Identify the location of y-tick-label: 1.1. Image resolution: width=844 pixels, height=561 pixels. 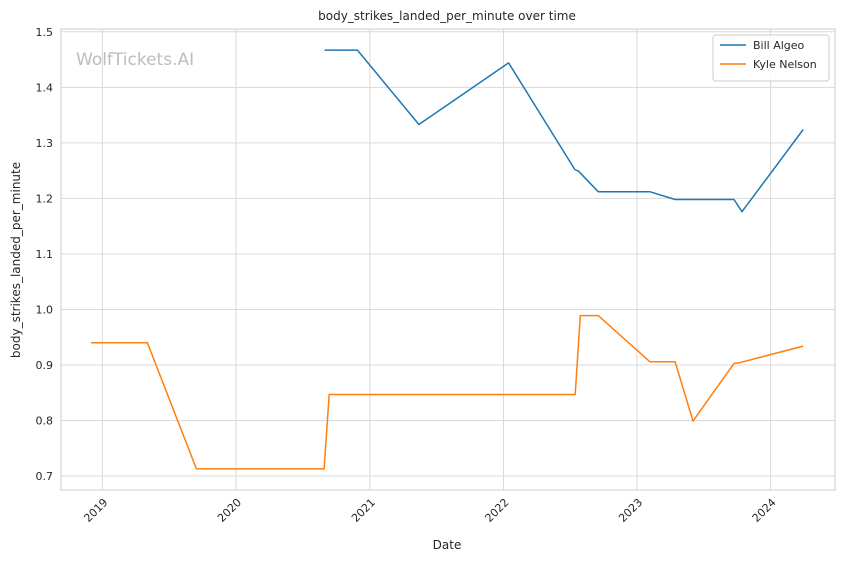
(45, 254).